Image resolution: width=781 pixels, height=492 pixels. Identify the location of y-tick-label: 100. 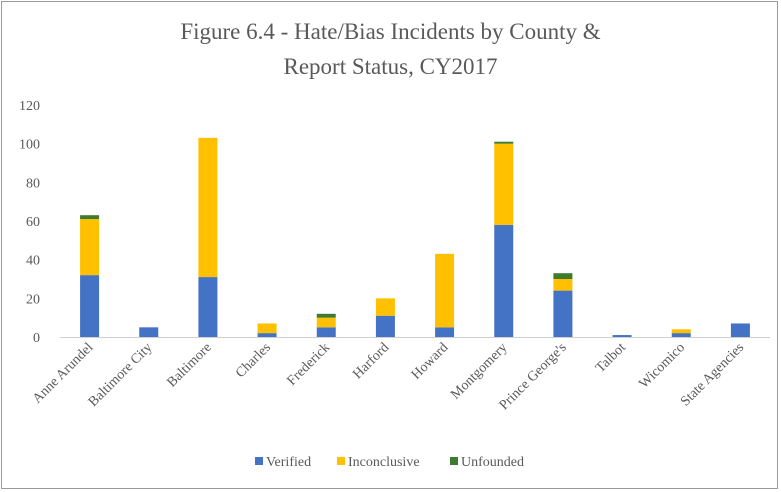
(29, 145).